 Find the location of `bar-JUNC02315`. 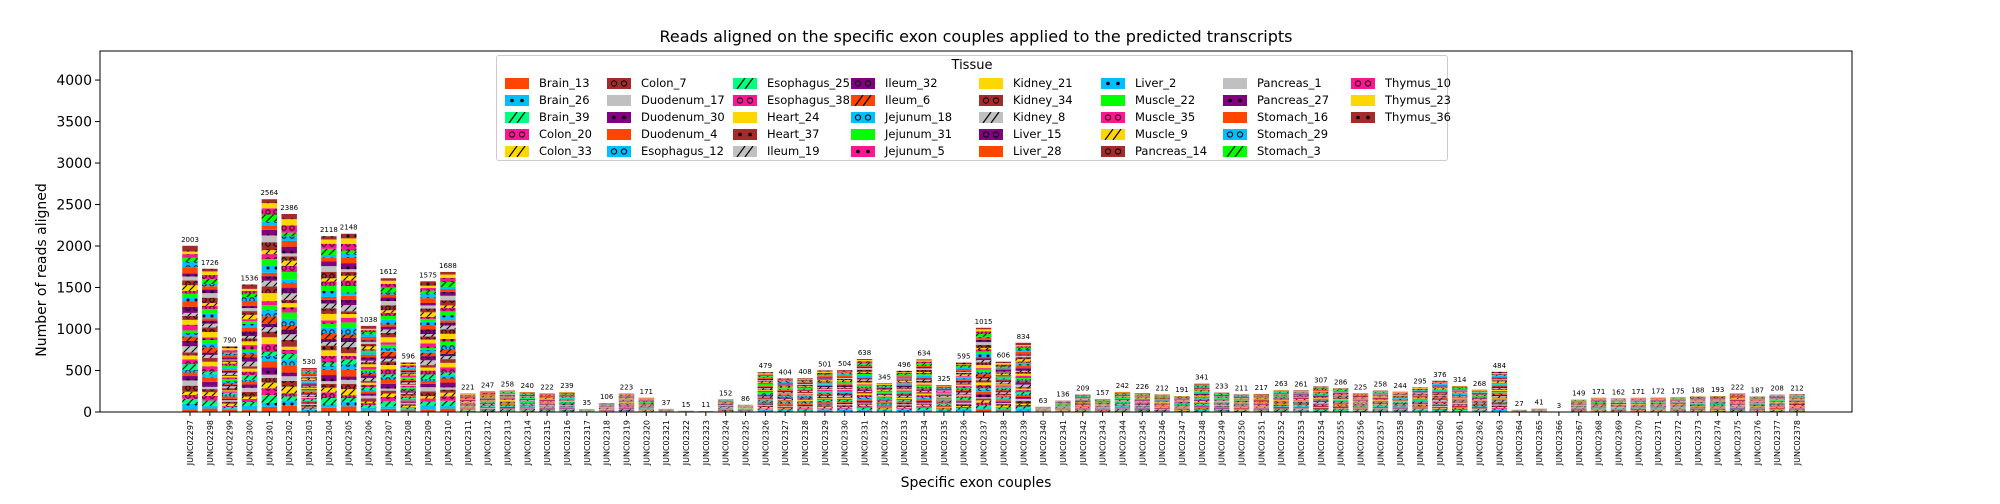

bar-JUNC02315 is located at coordinates (546, 403).